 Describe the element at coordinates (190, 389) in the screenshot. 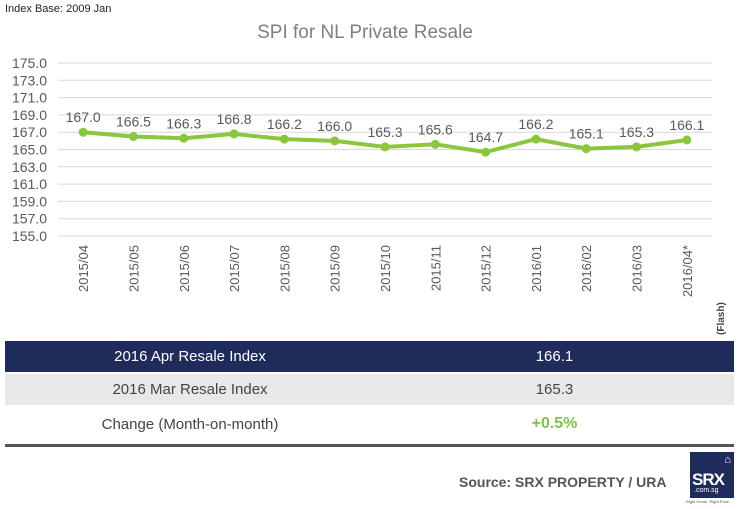

I see `row-label: 2016 Mar Resale Index` at that location.